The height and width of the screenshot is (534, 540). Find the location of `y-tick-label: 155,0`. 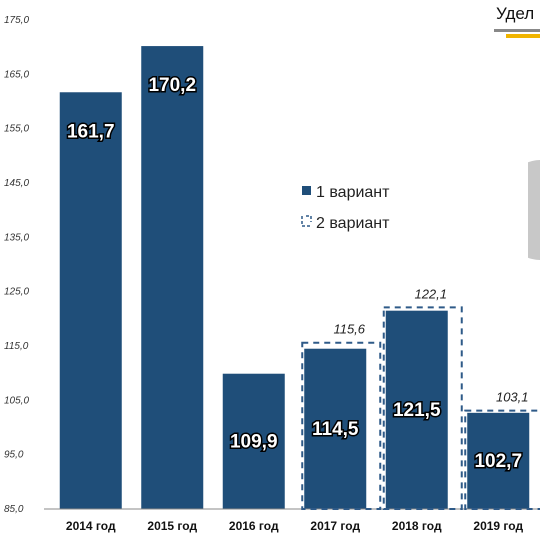

y-tick-label: 155,0 is located at coordinates (16, 129).